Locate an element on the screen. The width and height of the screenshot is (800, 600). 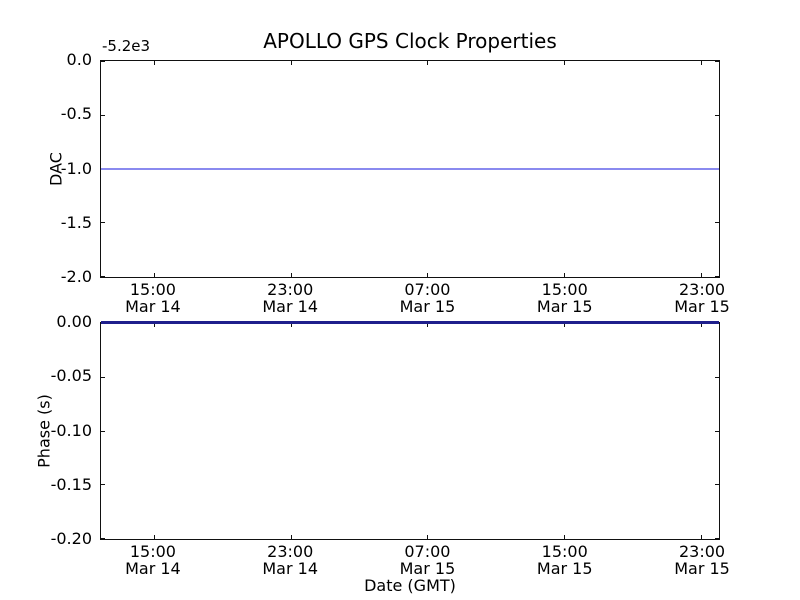
phase-line is located at coordinates (410, 322).